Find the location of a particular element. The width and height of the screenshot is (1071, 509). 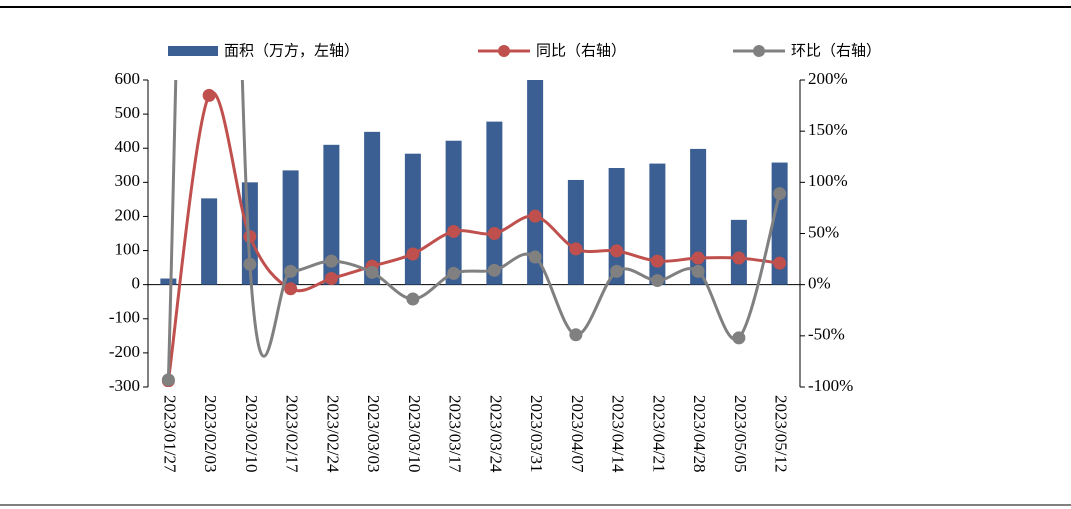

x-tick-label: 2023/03/10 is located at coordinates (414, 433).